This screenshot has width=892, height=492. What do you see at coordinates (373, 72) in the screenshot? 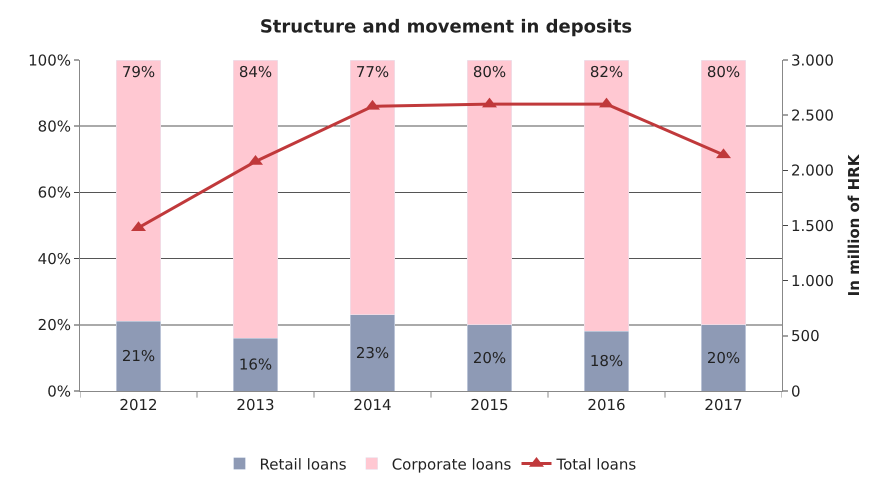
I see `data-label: 77%` at bounding box center [373, 72].